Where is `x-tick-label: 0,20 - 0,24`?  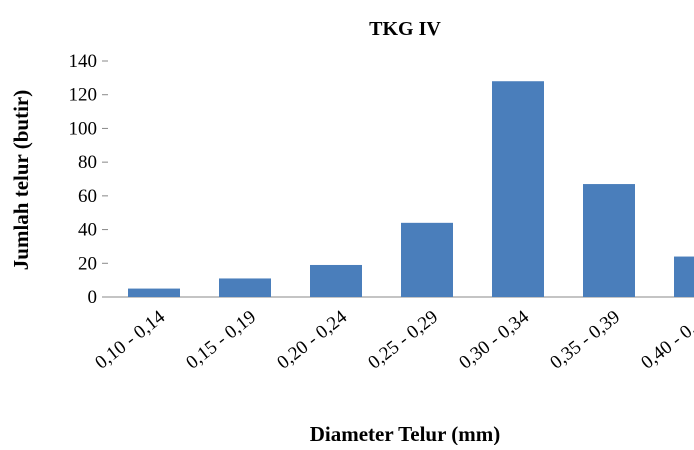 x-tick-label: 0,20 - 0,24 is located at coordinates (312, 340).